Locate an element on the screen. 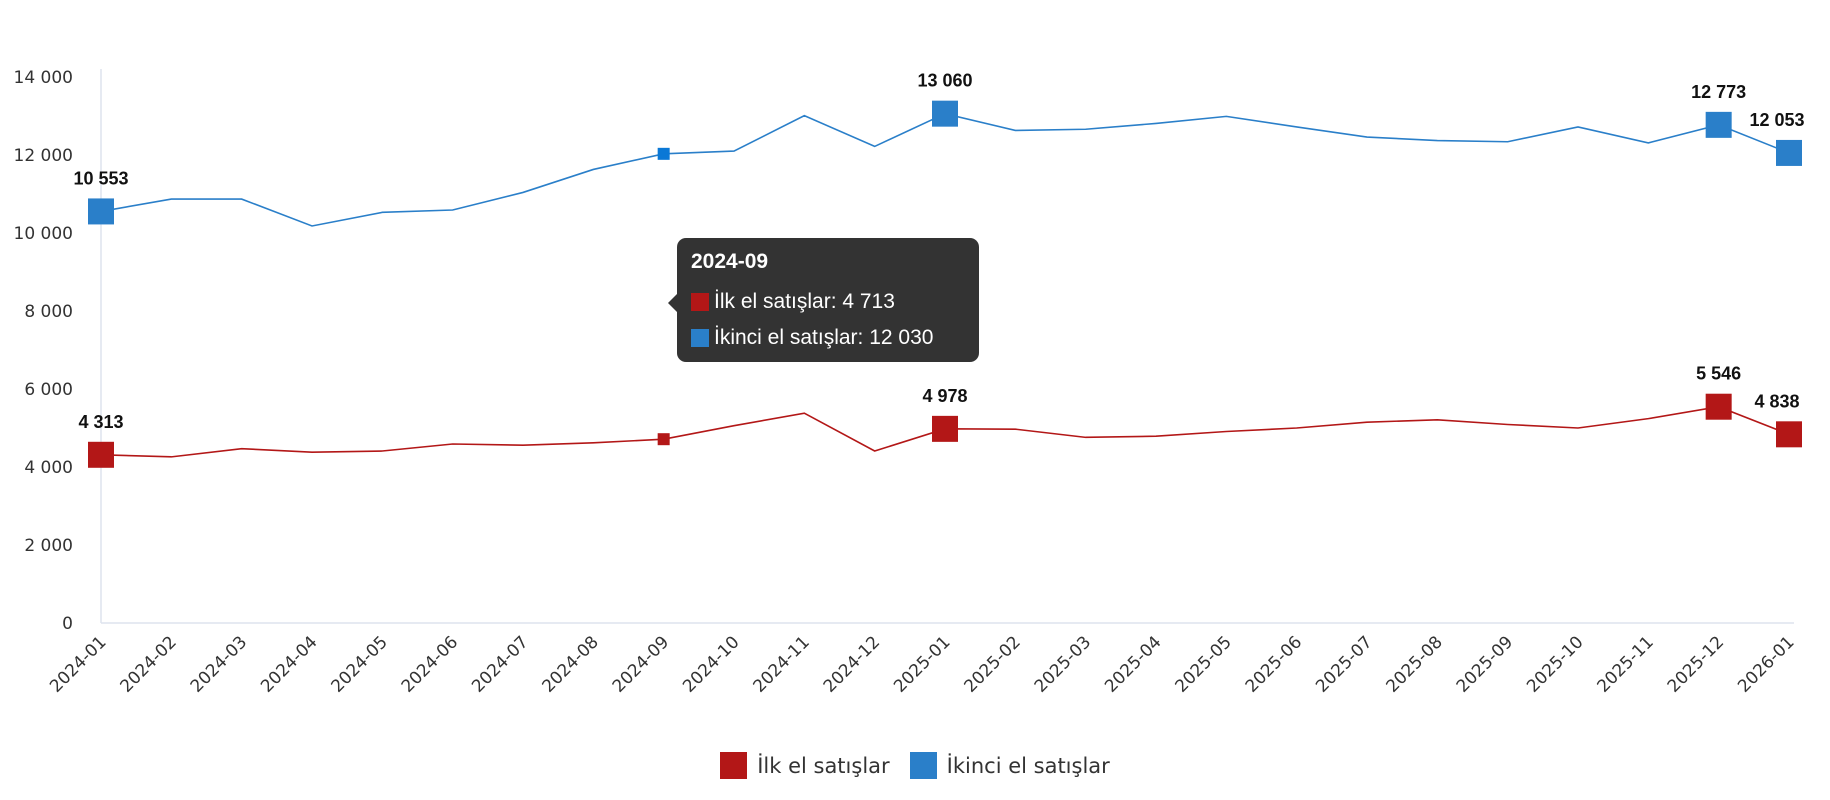 This screenshot has width=1830, height=800. x-tick-label: 2024-08 is located at coordinates (571, 664).